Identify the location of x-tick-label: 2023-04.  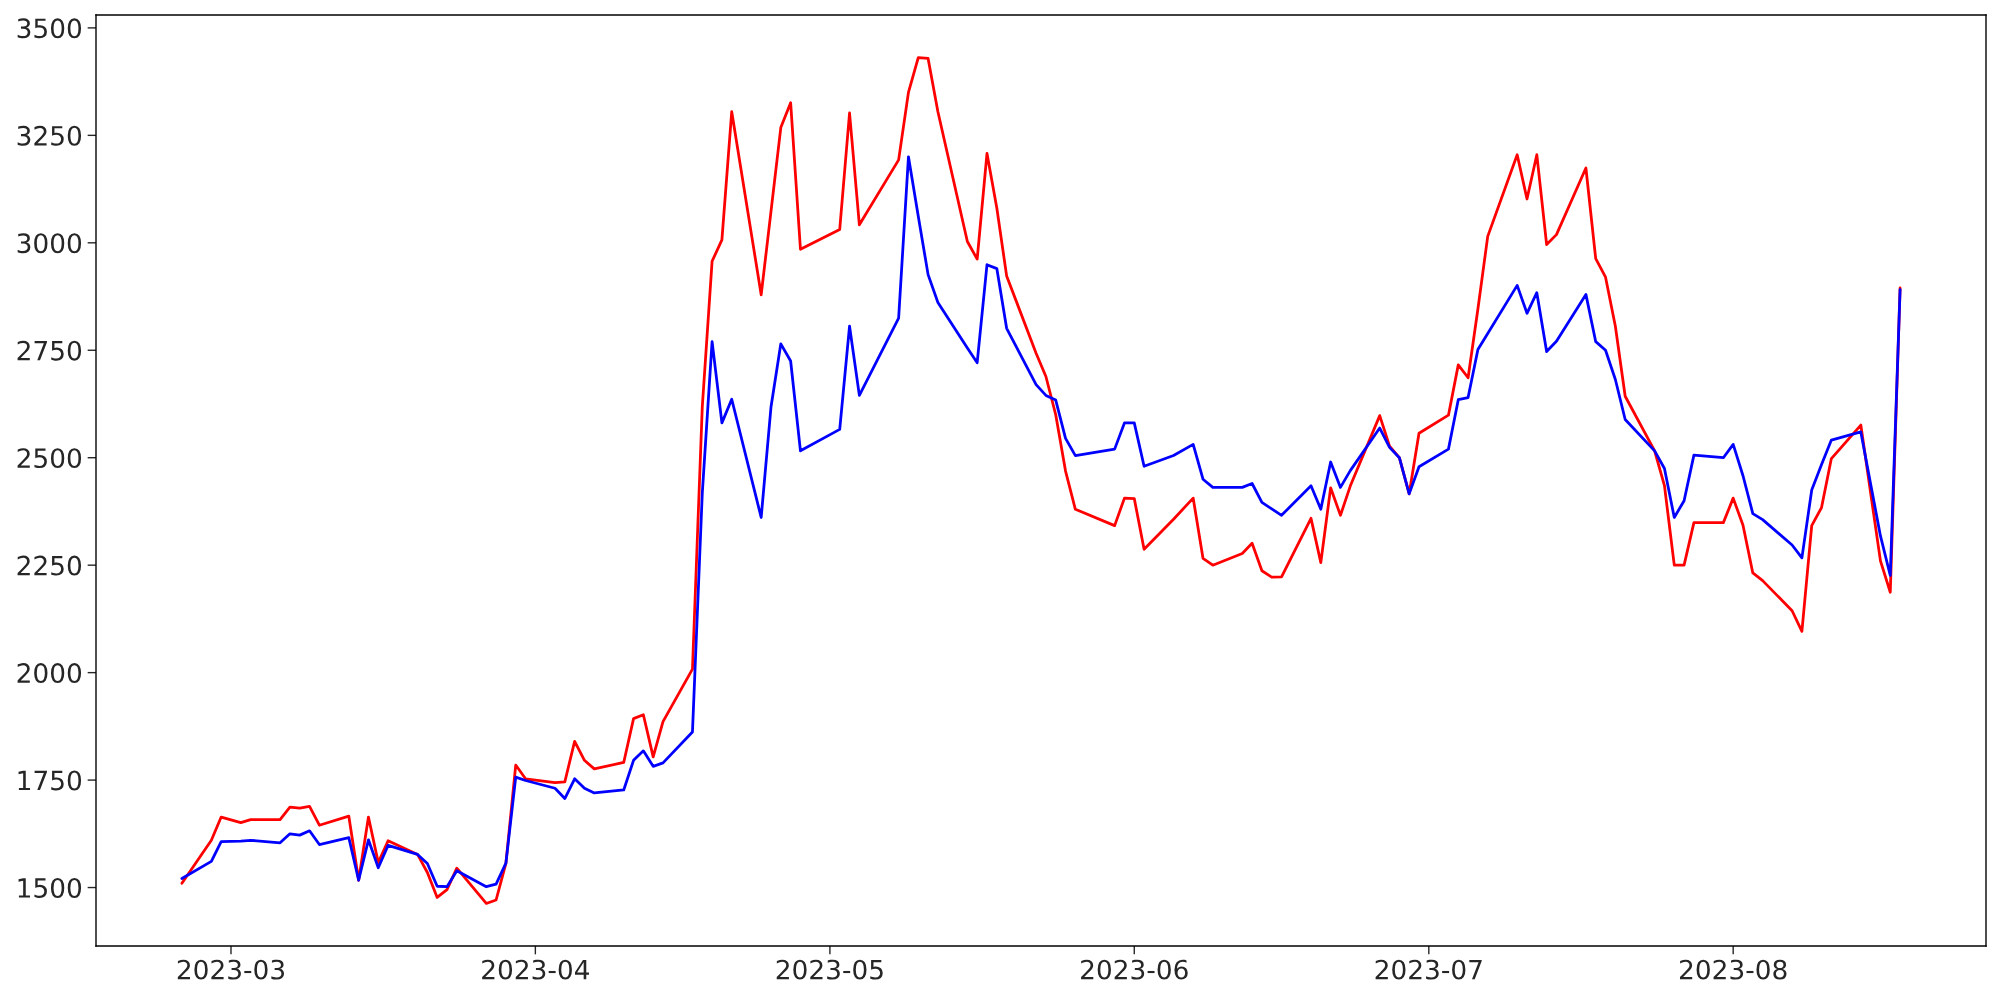
(536, 969).